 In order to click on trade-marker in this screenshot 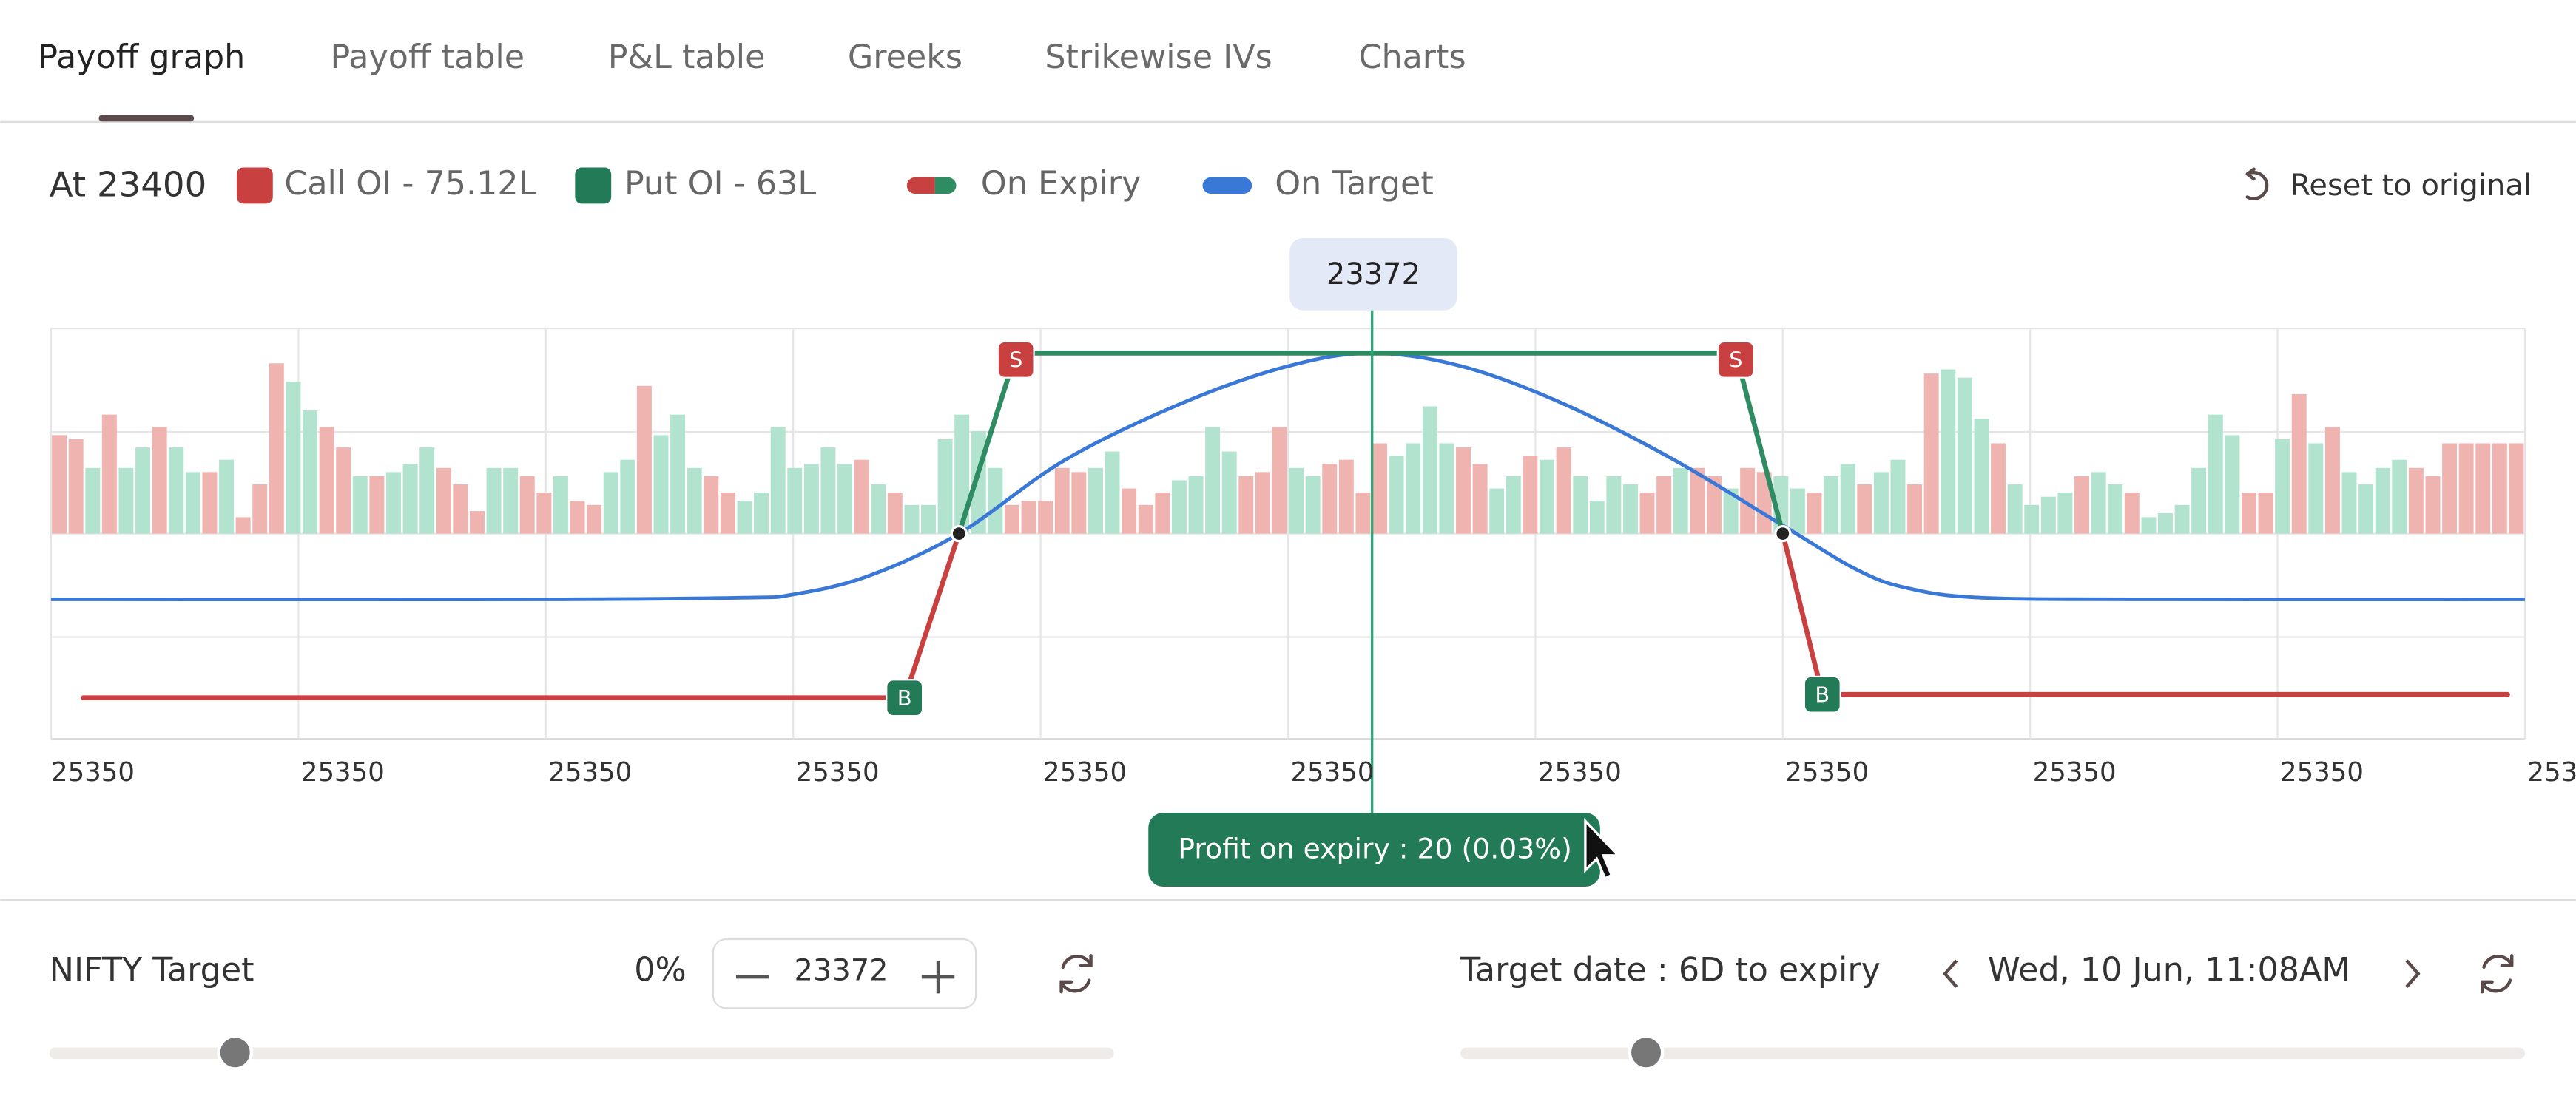, I will do `click(905, 698)`.